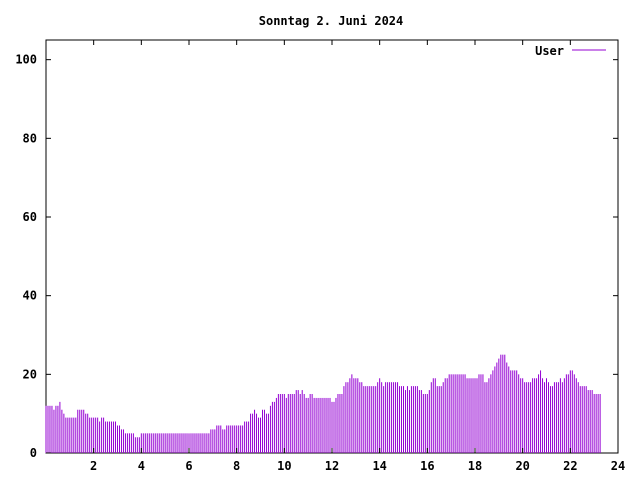  I want to click on y-tick-label: 80, so click(30, 138).